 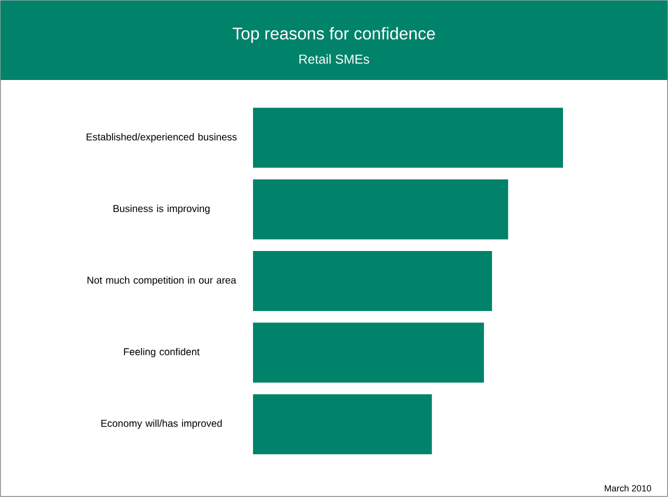 What do you see at coordinates (161, 137) in the screenshot?
I see `y-tick-label: Established/experienced business` at bounding box center [161, 137].